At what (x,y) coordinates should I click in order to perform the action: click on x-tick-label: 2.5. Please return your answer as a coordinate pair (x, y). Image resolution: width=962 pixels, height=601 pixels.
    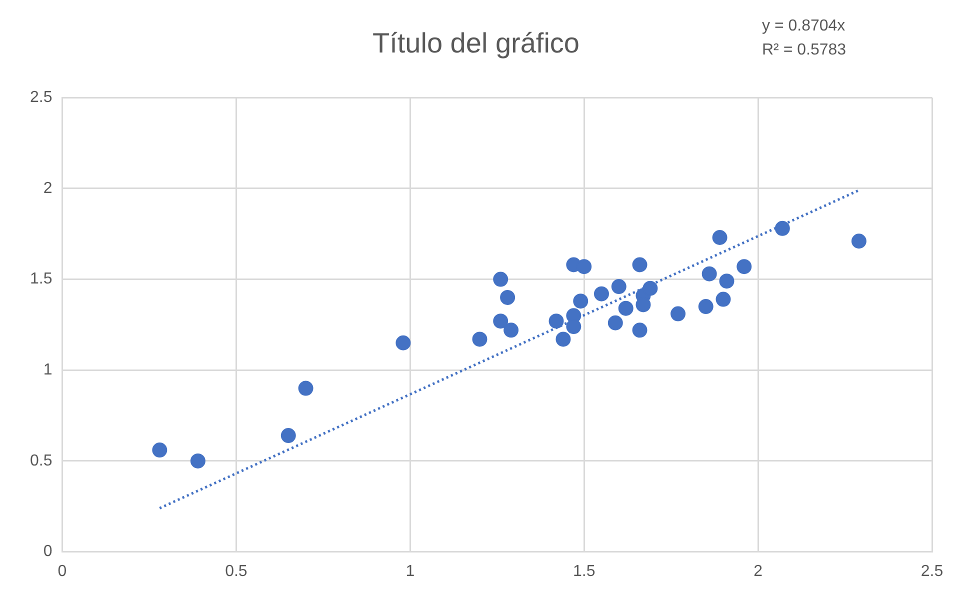
    Looking at the image, I should click on (932, 571).